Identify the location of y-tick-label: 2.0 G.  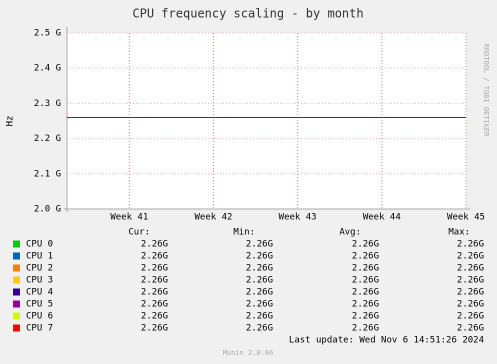
(47, 210).